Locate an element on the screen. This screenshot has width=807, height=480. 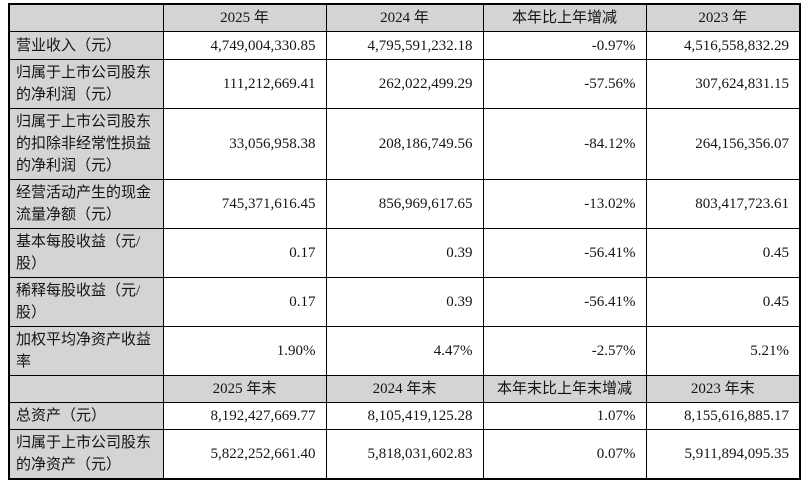
table-cell: 745,371,616.45 is located at coordinates (244, 204).